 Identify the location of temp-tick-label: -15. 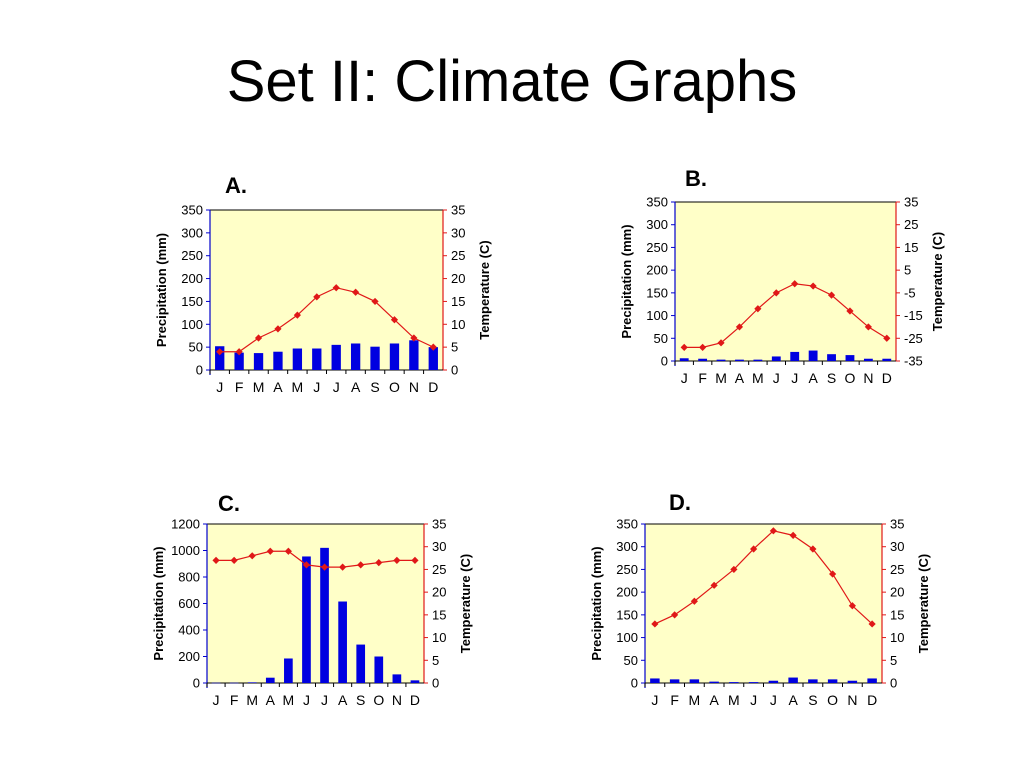
(913, 315).